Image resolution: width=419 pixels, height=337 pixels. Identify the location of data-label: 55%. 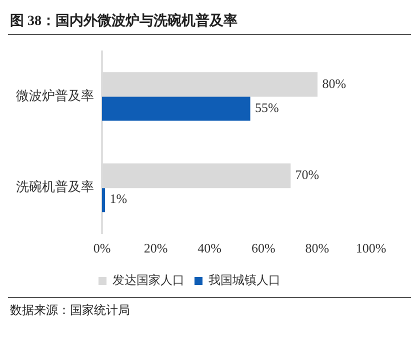
(266, 107).